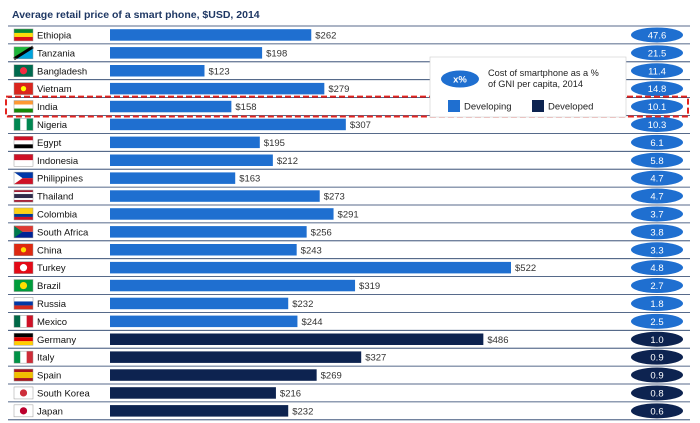 This screenshot has height=423, width=700. What do you see at coordinates (497, 340) in the screenshot?
I see `bar-value-germany: $486` at bounding box center [497, 340].